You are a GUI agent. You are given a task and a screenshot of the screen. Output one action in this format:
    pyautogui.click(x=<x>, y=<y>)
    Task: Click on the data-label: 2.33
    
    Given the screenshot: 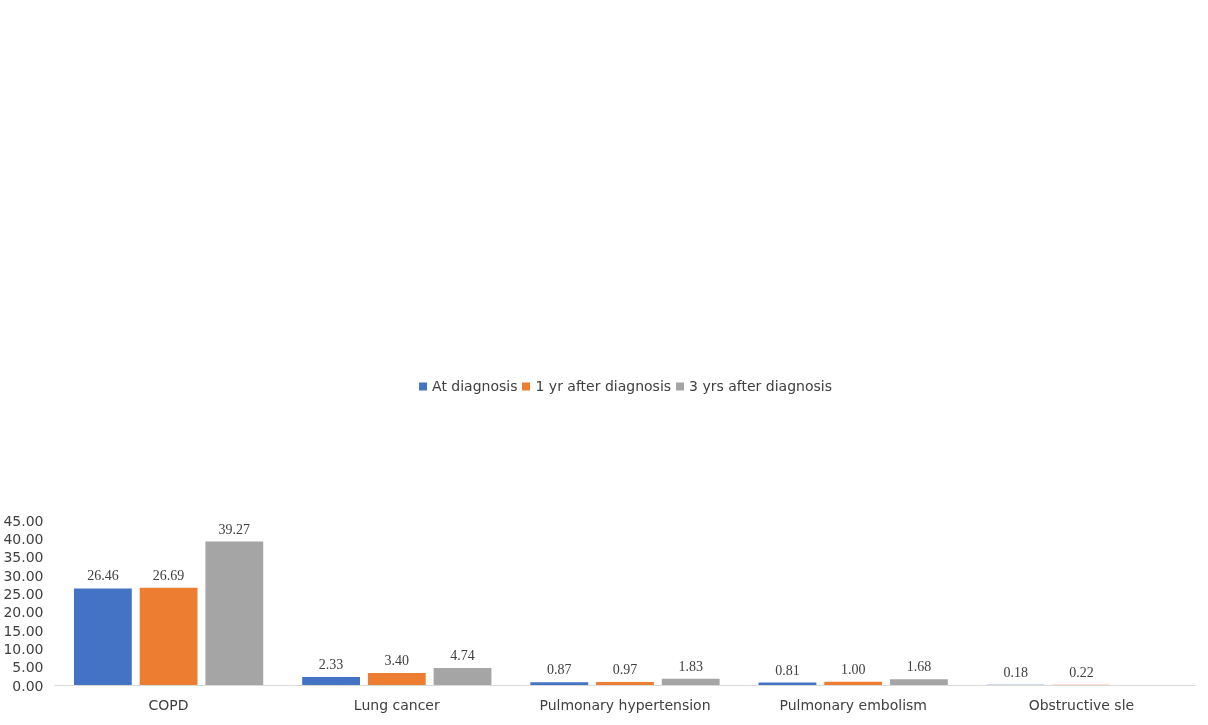 What is the action you would take?
    pyautogui.click(x=331, y=664)
    